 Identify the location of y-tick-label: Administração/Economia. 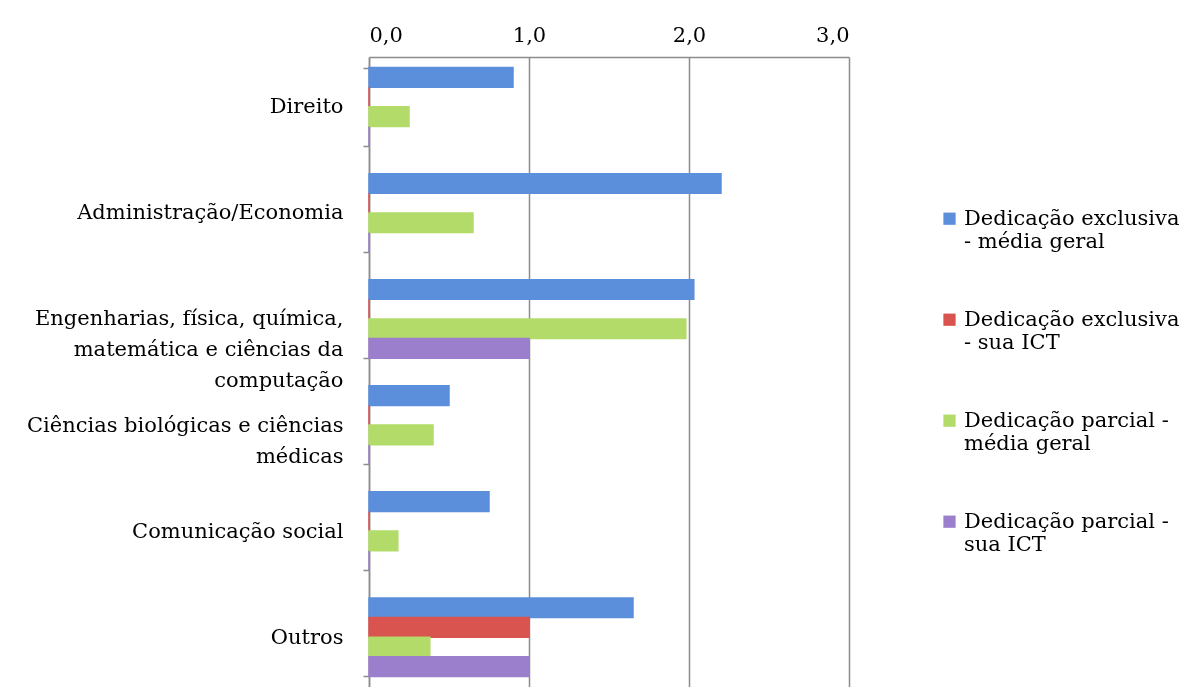
(210, 212).